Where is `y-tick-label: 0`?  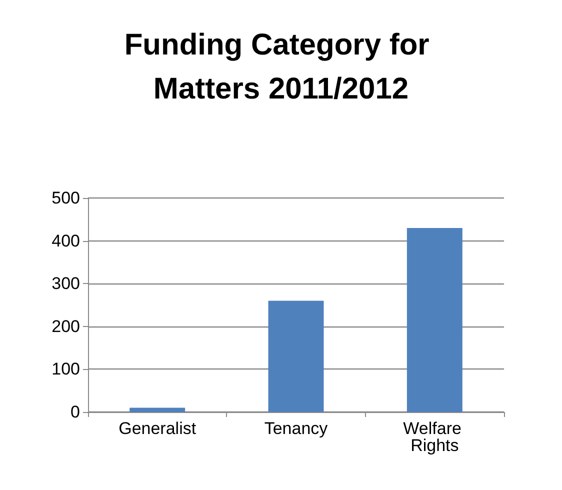
y-tick-label: 0 is located at coordinates (75, 412).